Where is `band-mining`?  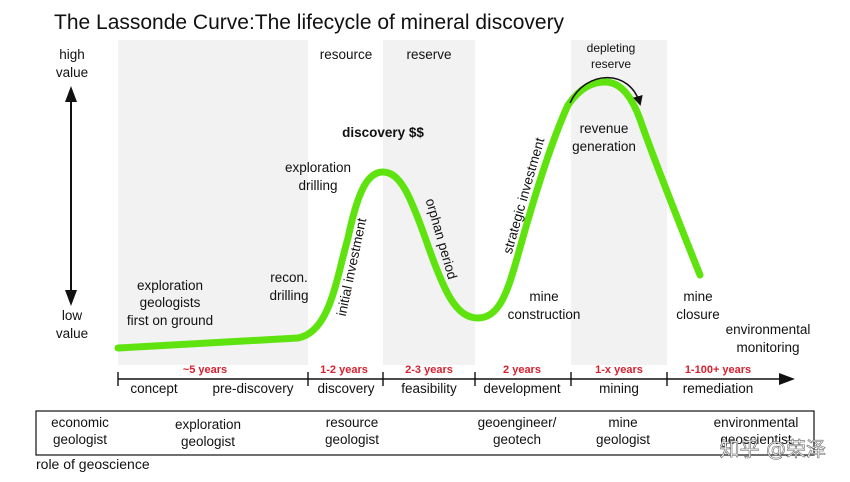 band-mining is located at coordinates (619, 202).